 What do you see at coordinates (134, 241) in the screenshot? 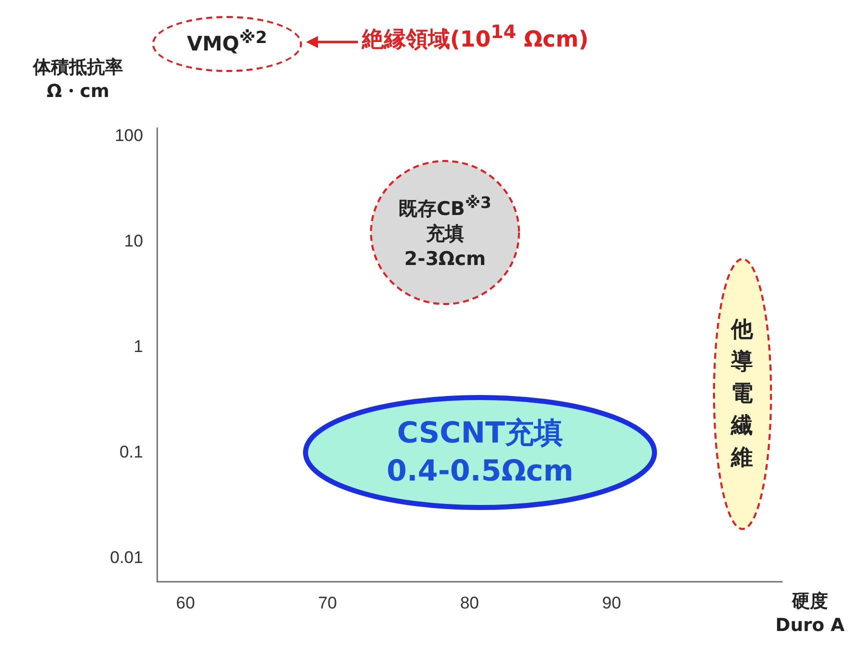
I see `y-tick-label: 10` at bounding box center [134, 241].